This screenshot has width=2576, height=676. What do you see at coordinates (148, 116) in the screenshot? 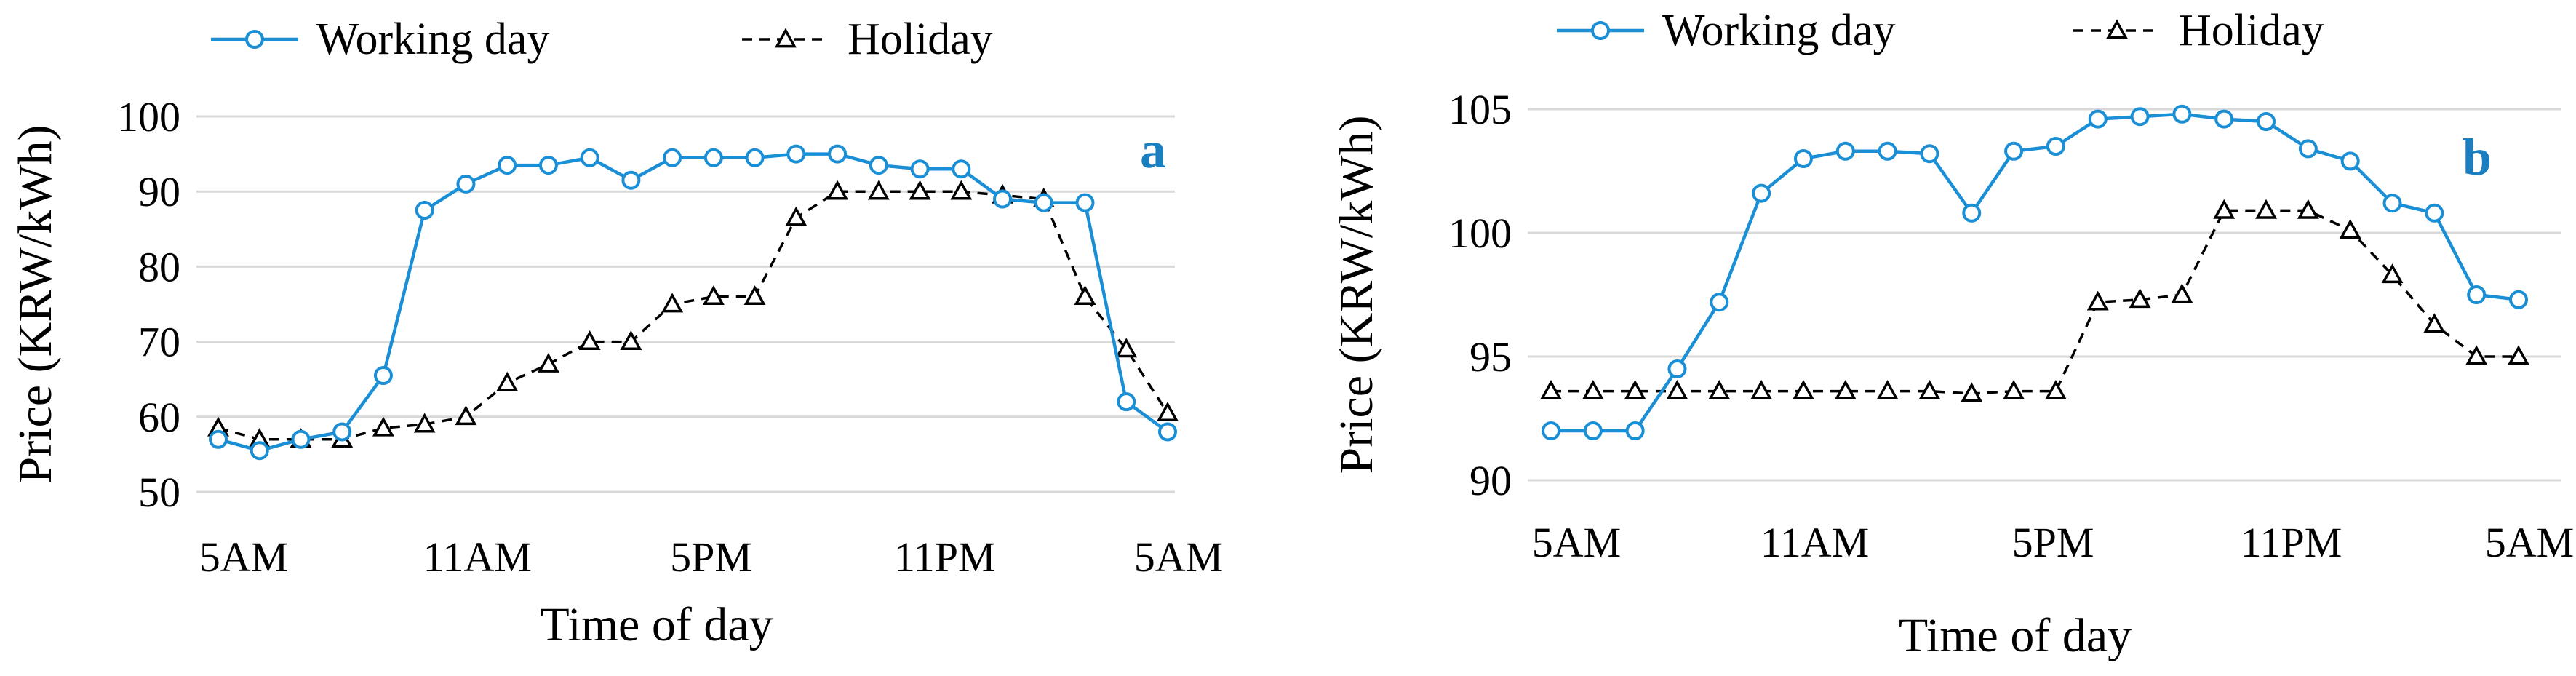
I see `chart-a-y-tick-label: 100` at bounding box center [148, 116].